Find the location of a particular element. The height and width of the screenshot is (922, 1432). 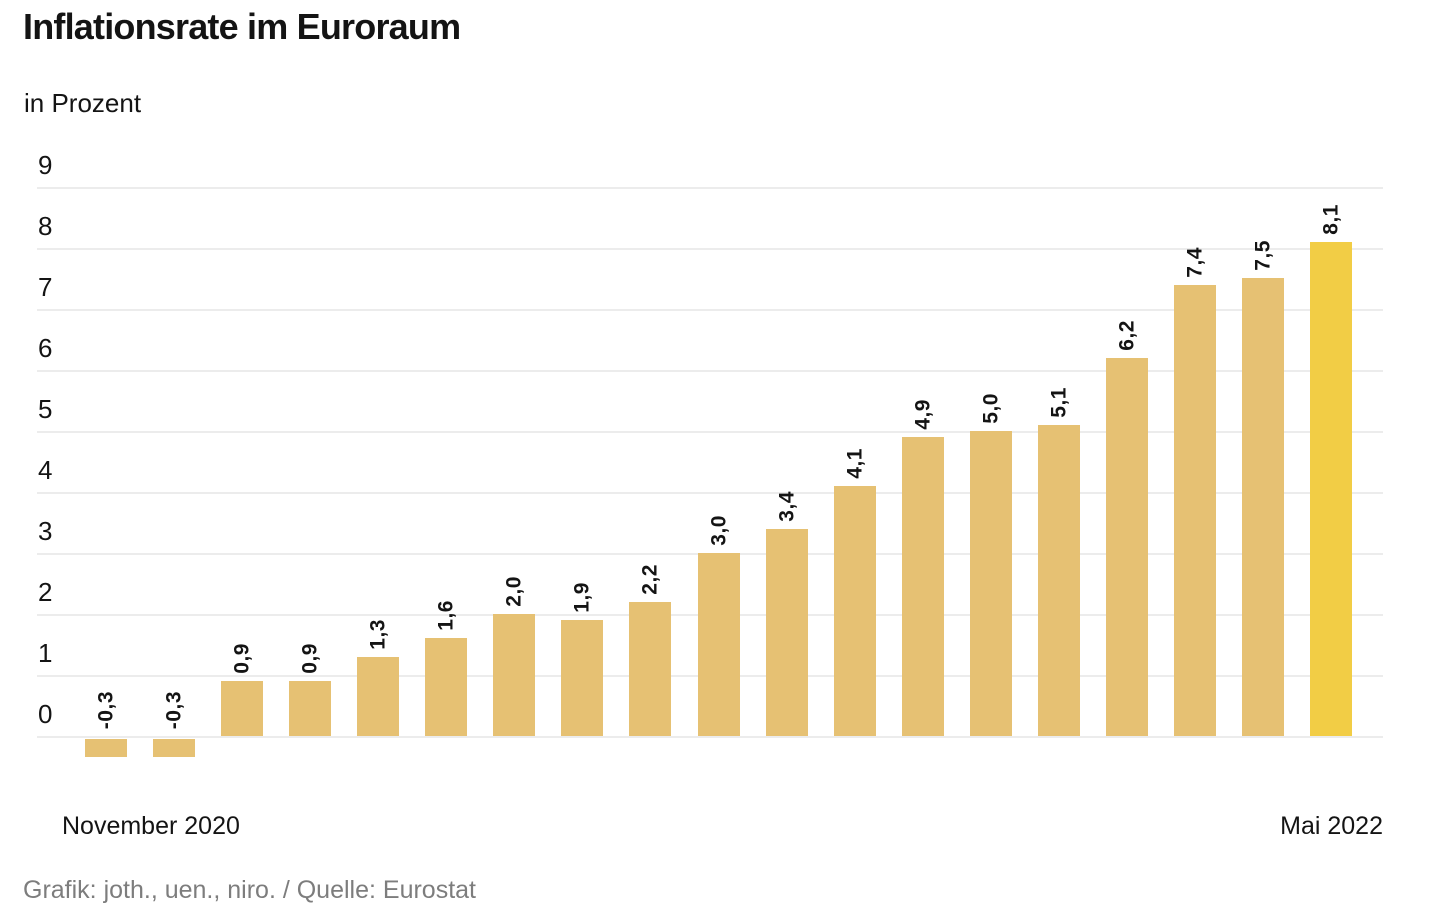

y-tick-label: 6 is located at coordinates (45, 348).